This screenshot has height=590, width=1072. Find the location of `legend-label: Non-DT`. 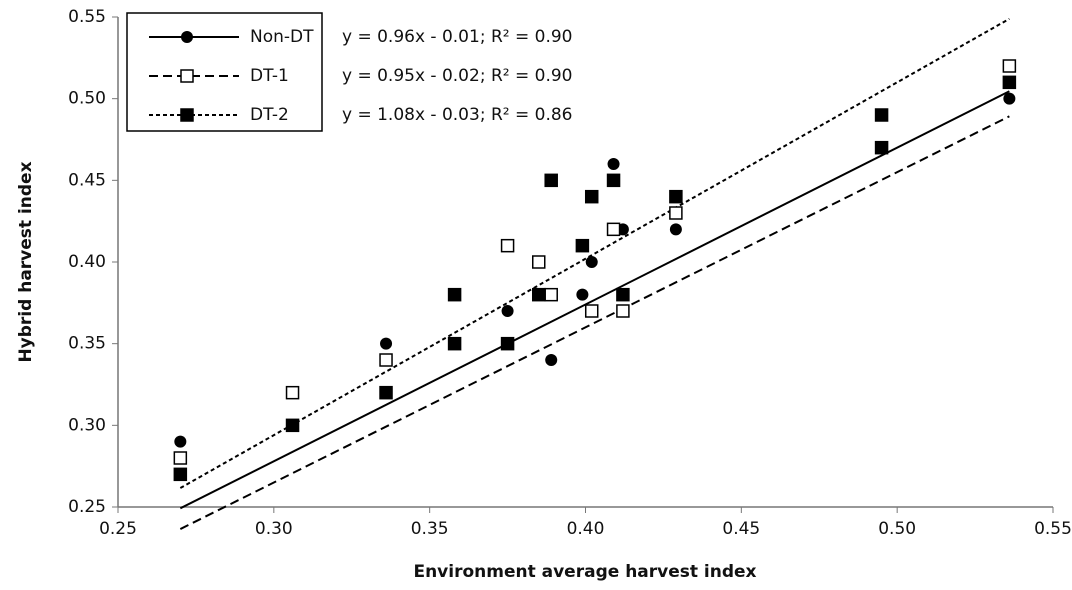

legend-label: Non-DT is located at coordinates (282, 37).